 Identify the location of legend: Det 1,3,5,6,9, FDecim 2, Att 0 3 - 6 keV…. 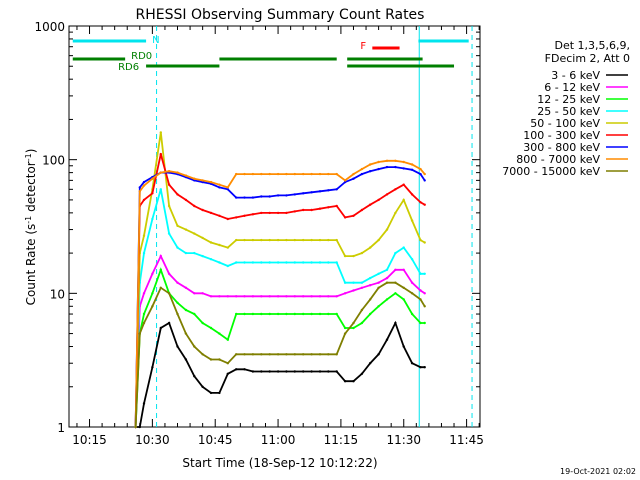
(566, 108).